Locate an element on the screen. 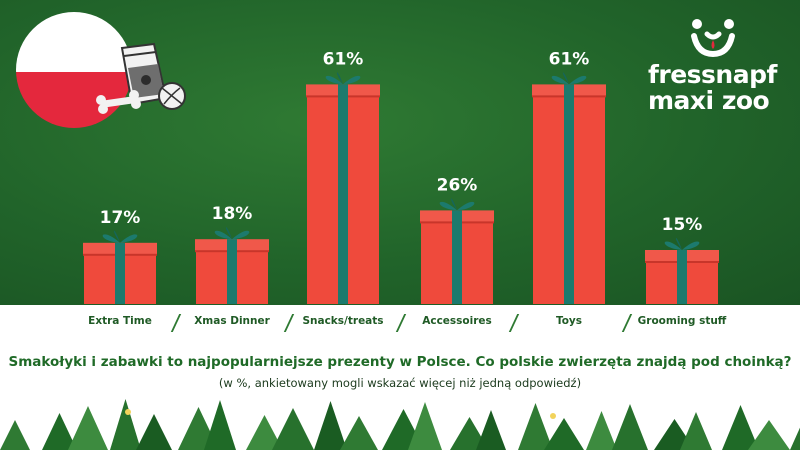 This screenshot has height=450, width=800. category-label: Extra Time is located at coordinates (120, 321).